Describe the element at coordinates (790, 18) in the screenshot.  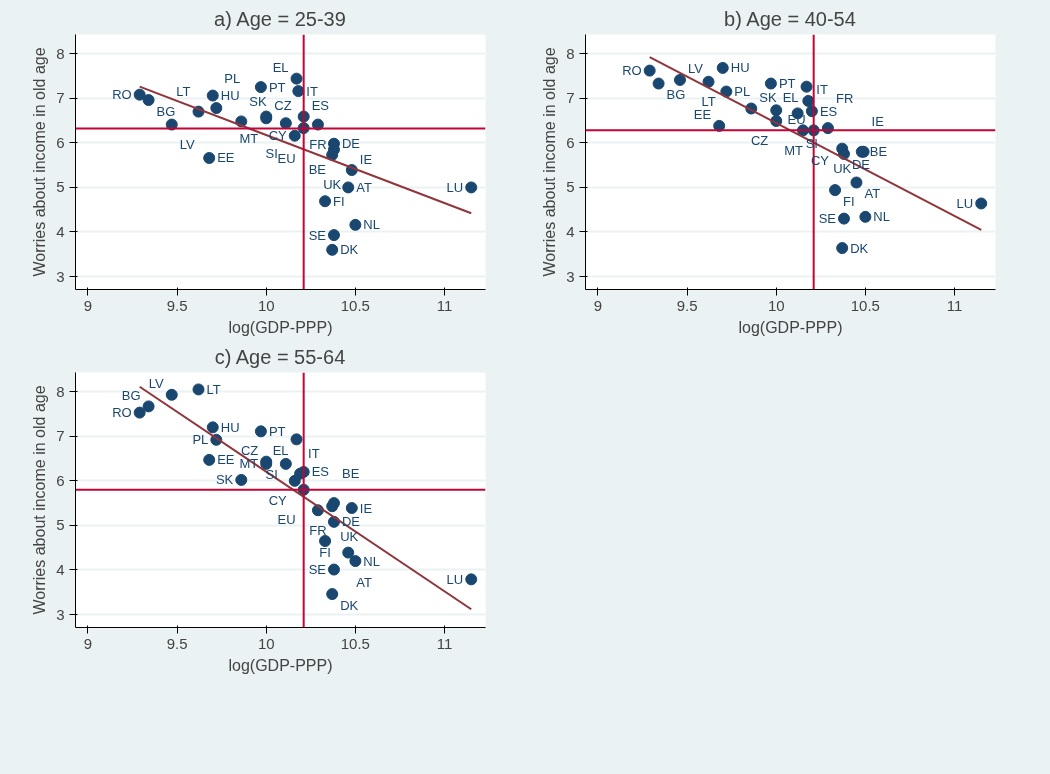
I see `chart-title: b) Age = 40-54` at that location.